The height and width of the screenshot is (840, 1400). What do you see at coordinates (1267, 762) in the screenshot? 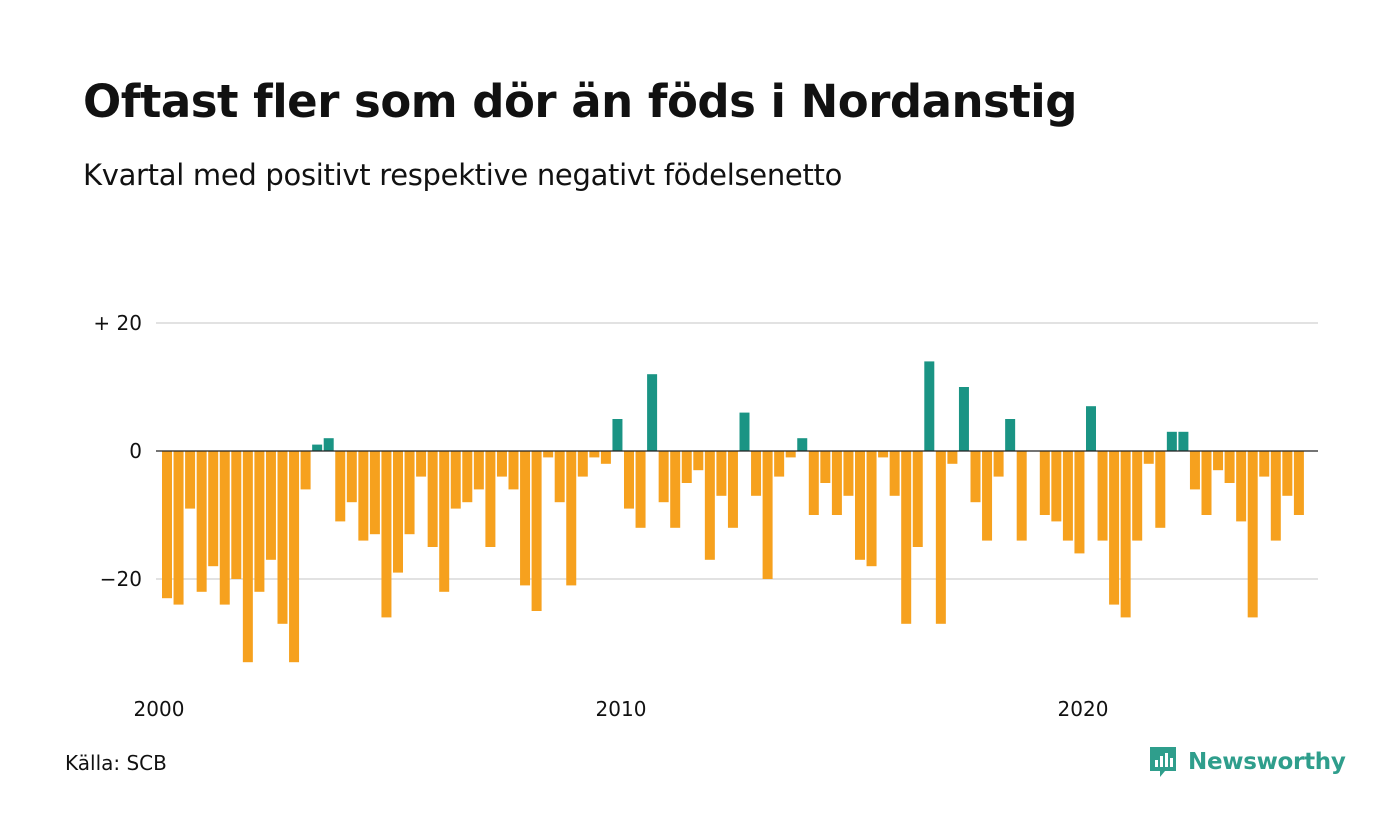
I see `brand-name: Newsworthy` at bounding box center [1267, 762].